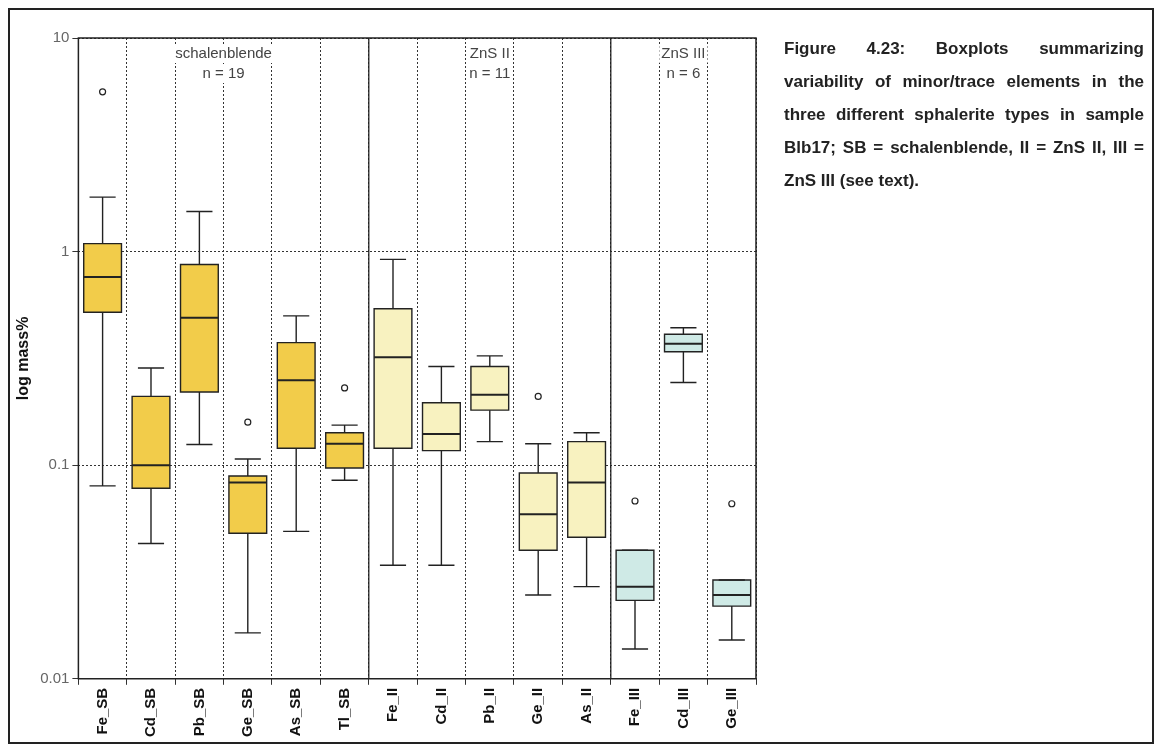  What do you see at coordinates (65, 250) in the screenshot?
I see `y-tick-label: 1` at bounding box center [65, 250].